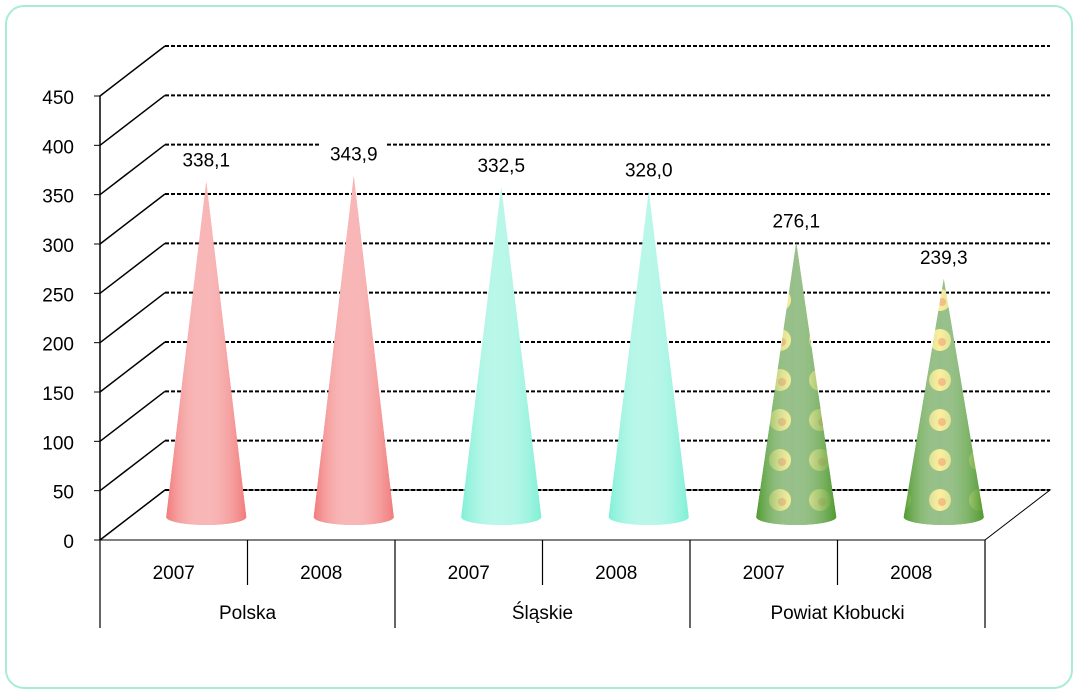 The width and height of the screenshot is (1079, 700). Describe the element at coordinates (58, 394) in the screenshot. I see `y-tick-label: 150` at that location.